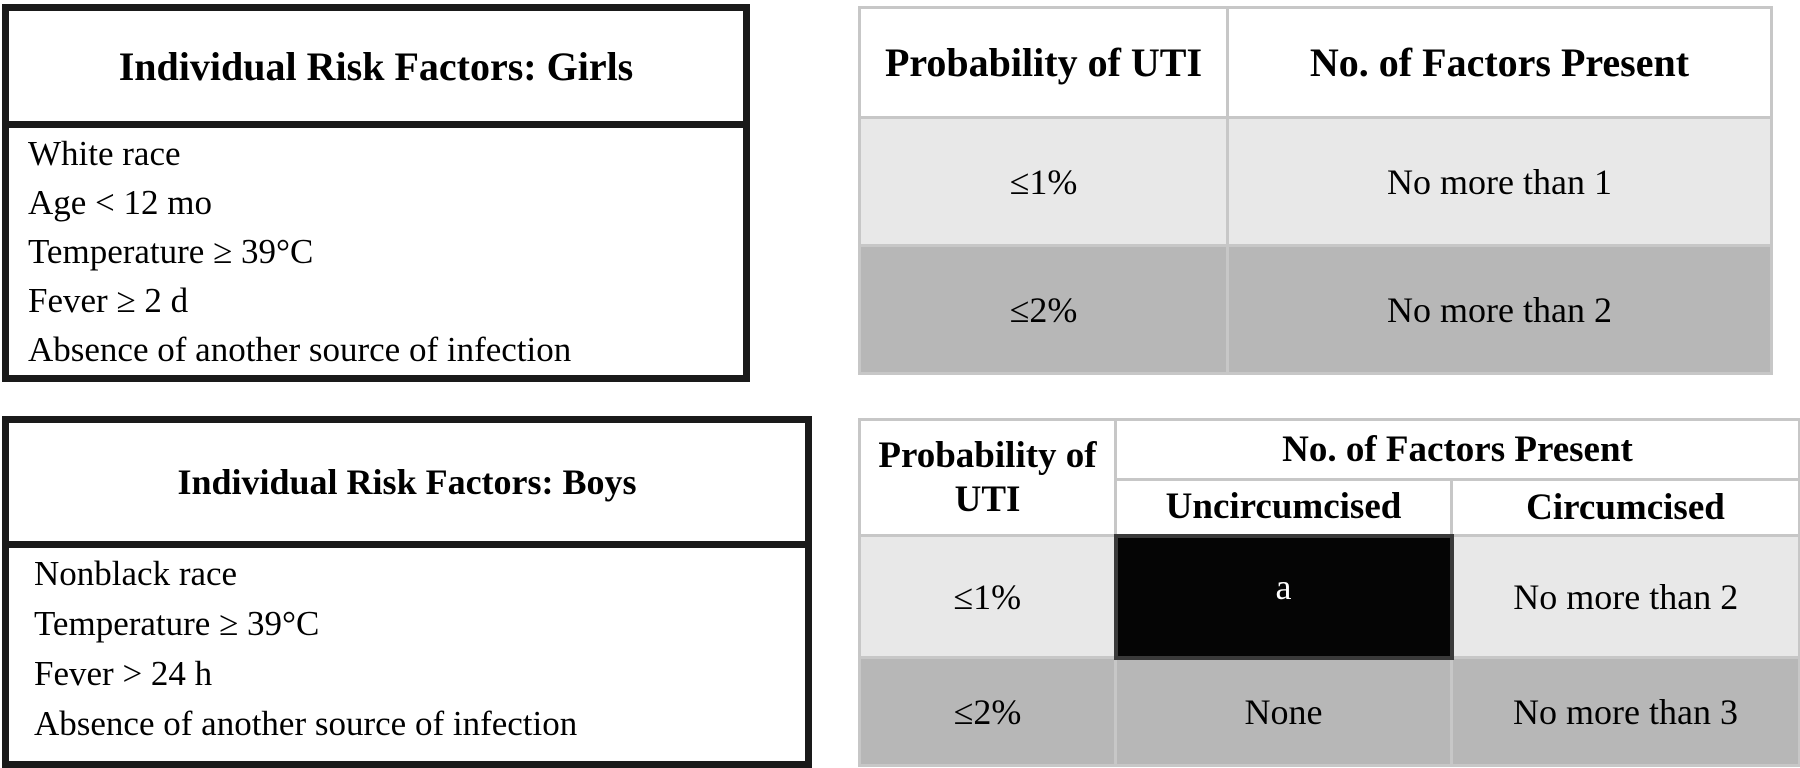 The image size is (1800, 768). What do you see at coordinates (1625, 596) in the screenshot?
I see `circumcised-cell: No more than 2` at bounding box center [1625, 596].